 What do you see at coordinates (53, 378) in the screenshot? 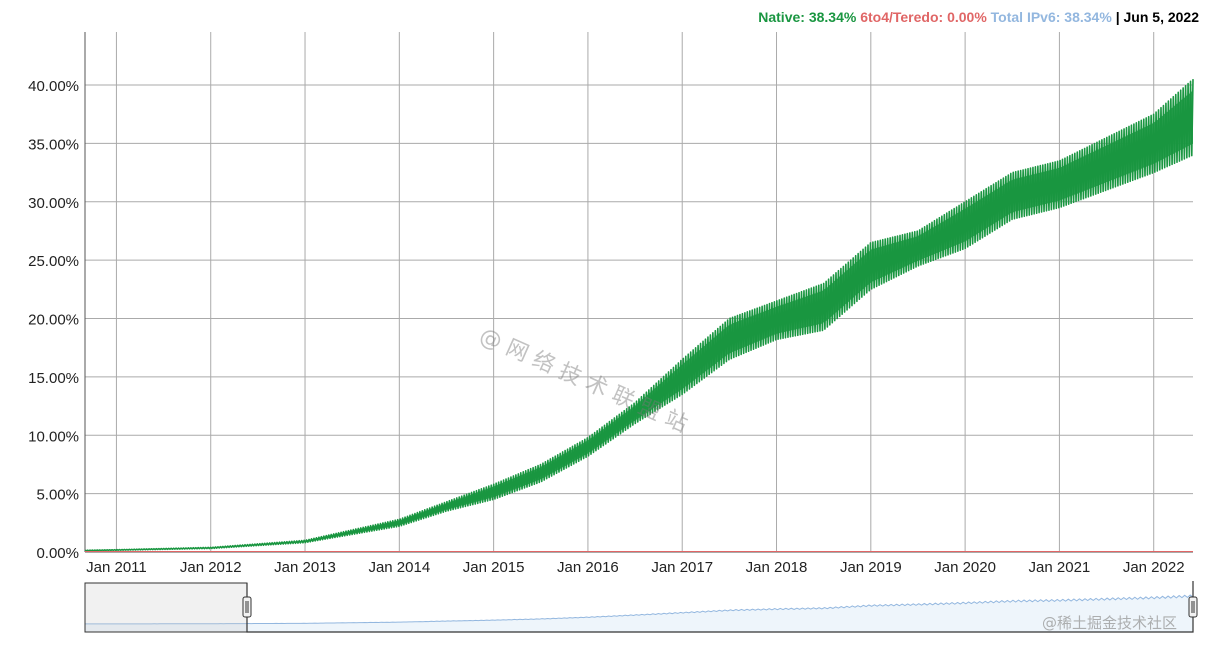
I see `y-tick-label: 15.00%` at bounding box center [53, 378].